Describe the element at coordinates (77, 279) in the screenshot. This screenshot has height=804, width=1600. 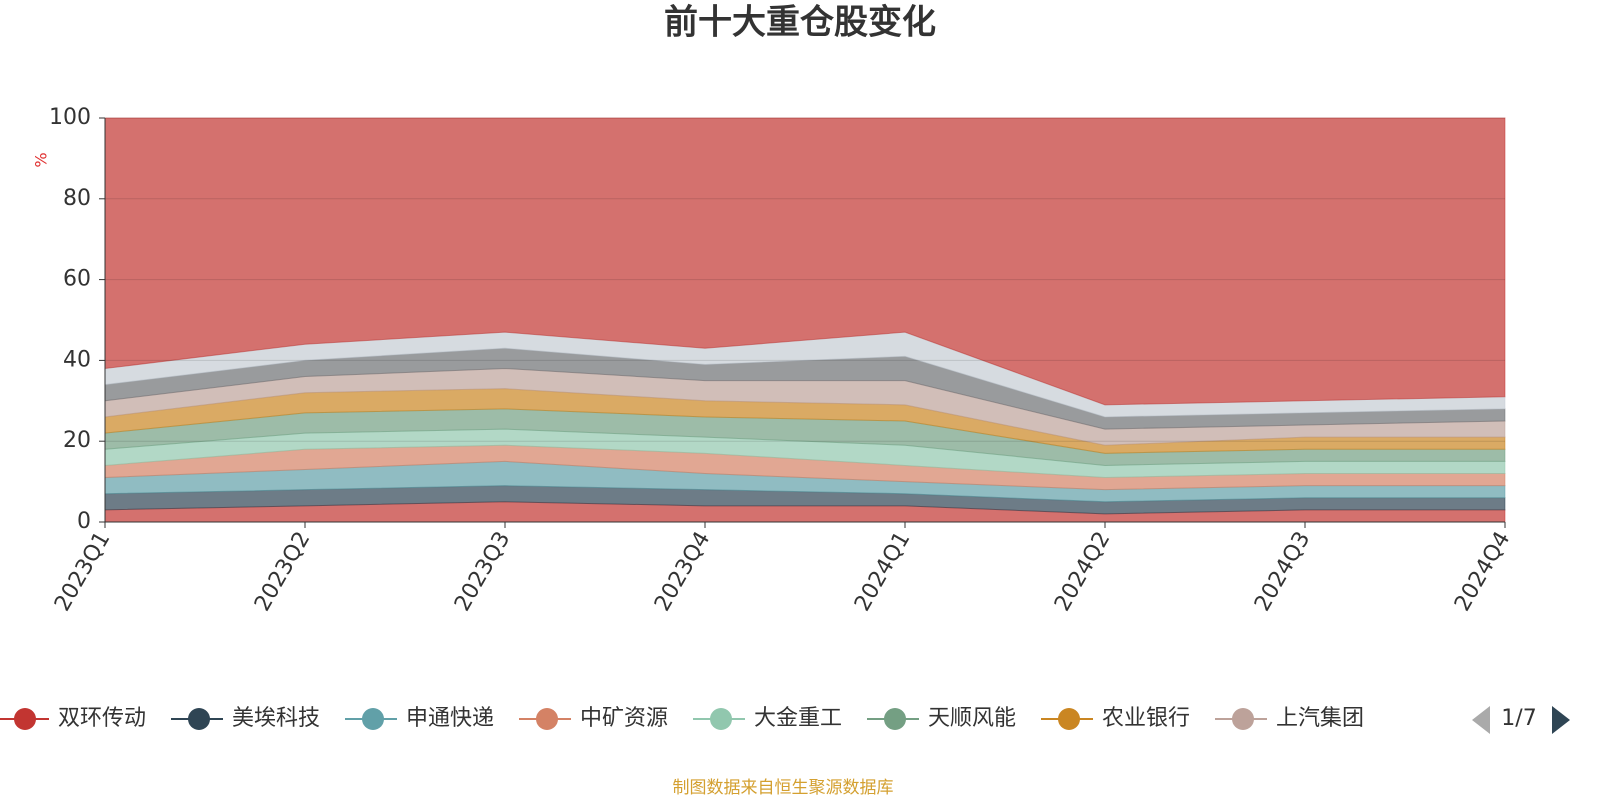
I see `y-tick-label: 60` at that location.